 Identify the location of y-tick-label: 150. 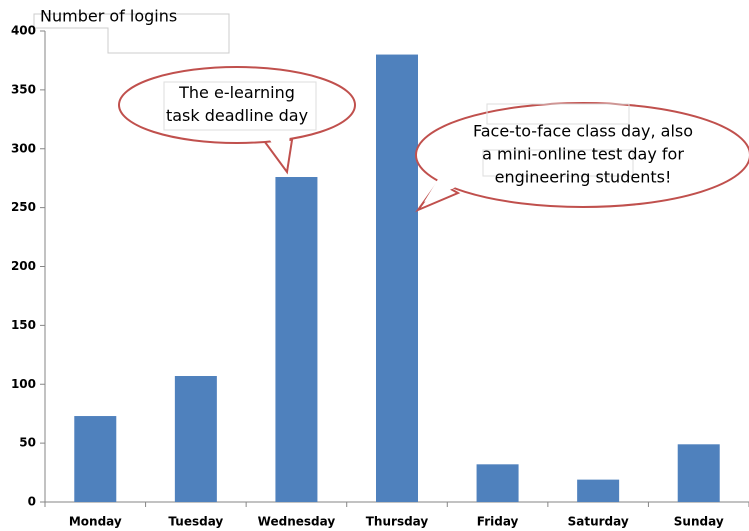
(23, 325).